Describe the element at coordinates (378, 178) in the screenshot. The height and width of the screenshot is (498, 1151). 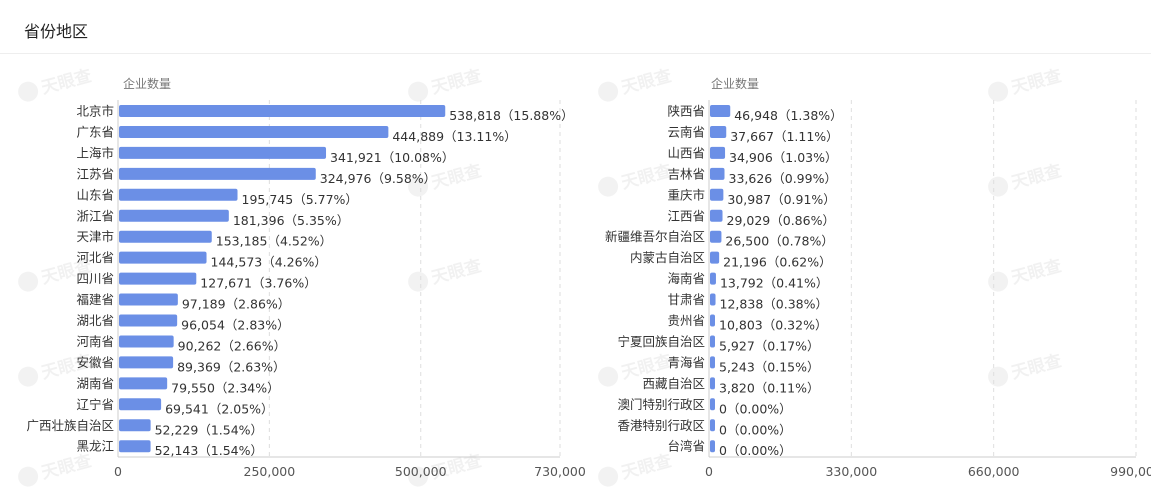
I see `data-label: 324,976（9.58%）` at that location.